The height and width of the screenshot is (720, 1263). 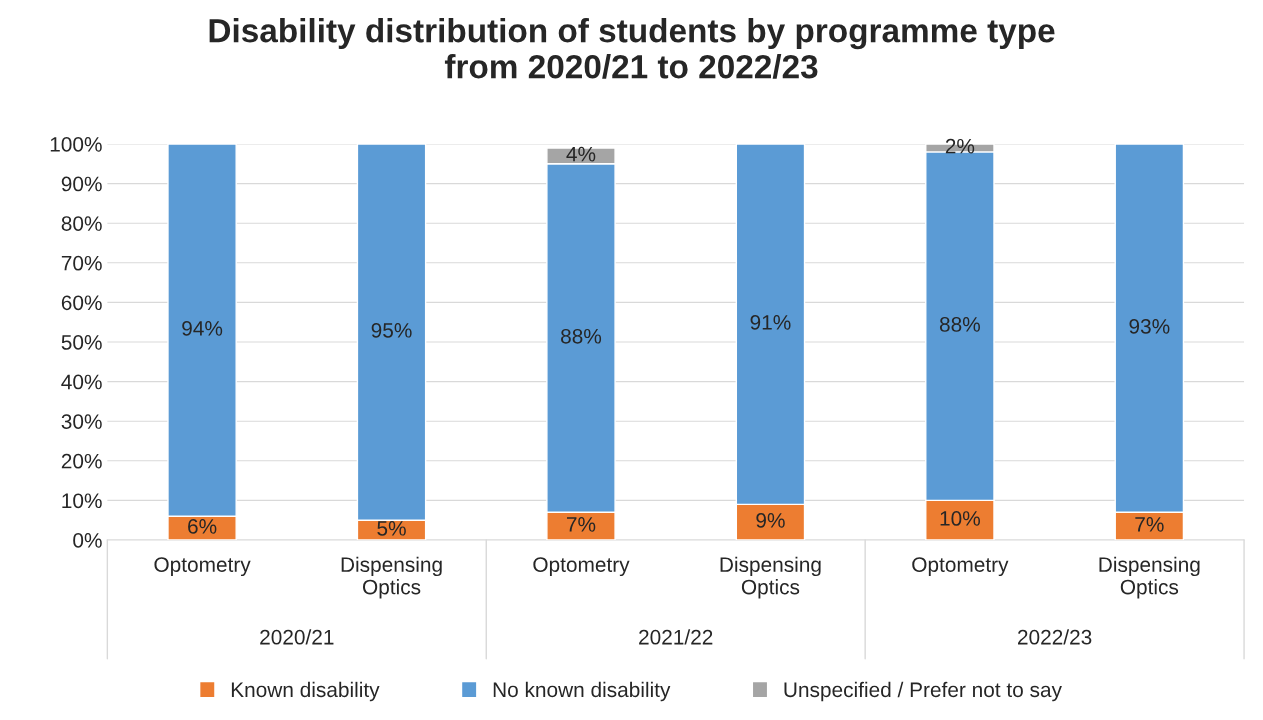 I want to click on data-label: 95%, so click(x=391, y=330).